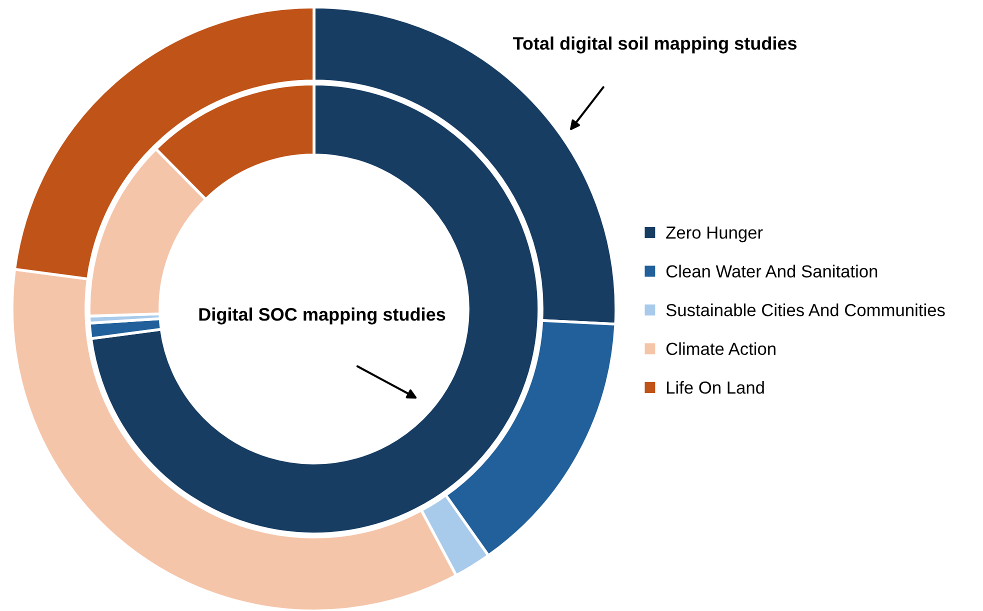 The width and height of the screenshot is (983, 611). What do you see at coordinates (322, 316) in the screenshot?
I see `slice-label: Digital SOC mapping studies` at bounding box center [322, 316].